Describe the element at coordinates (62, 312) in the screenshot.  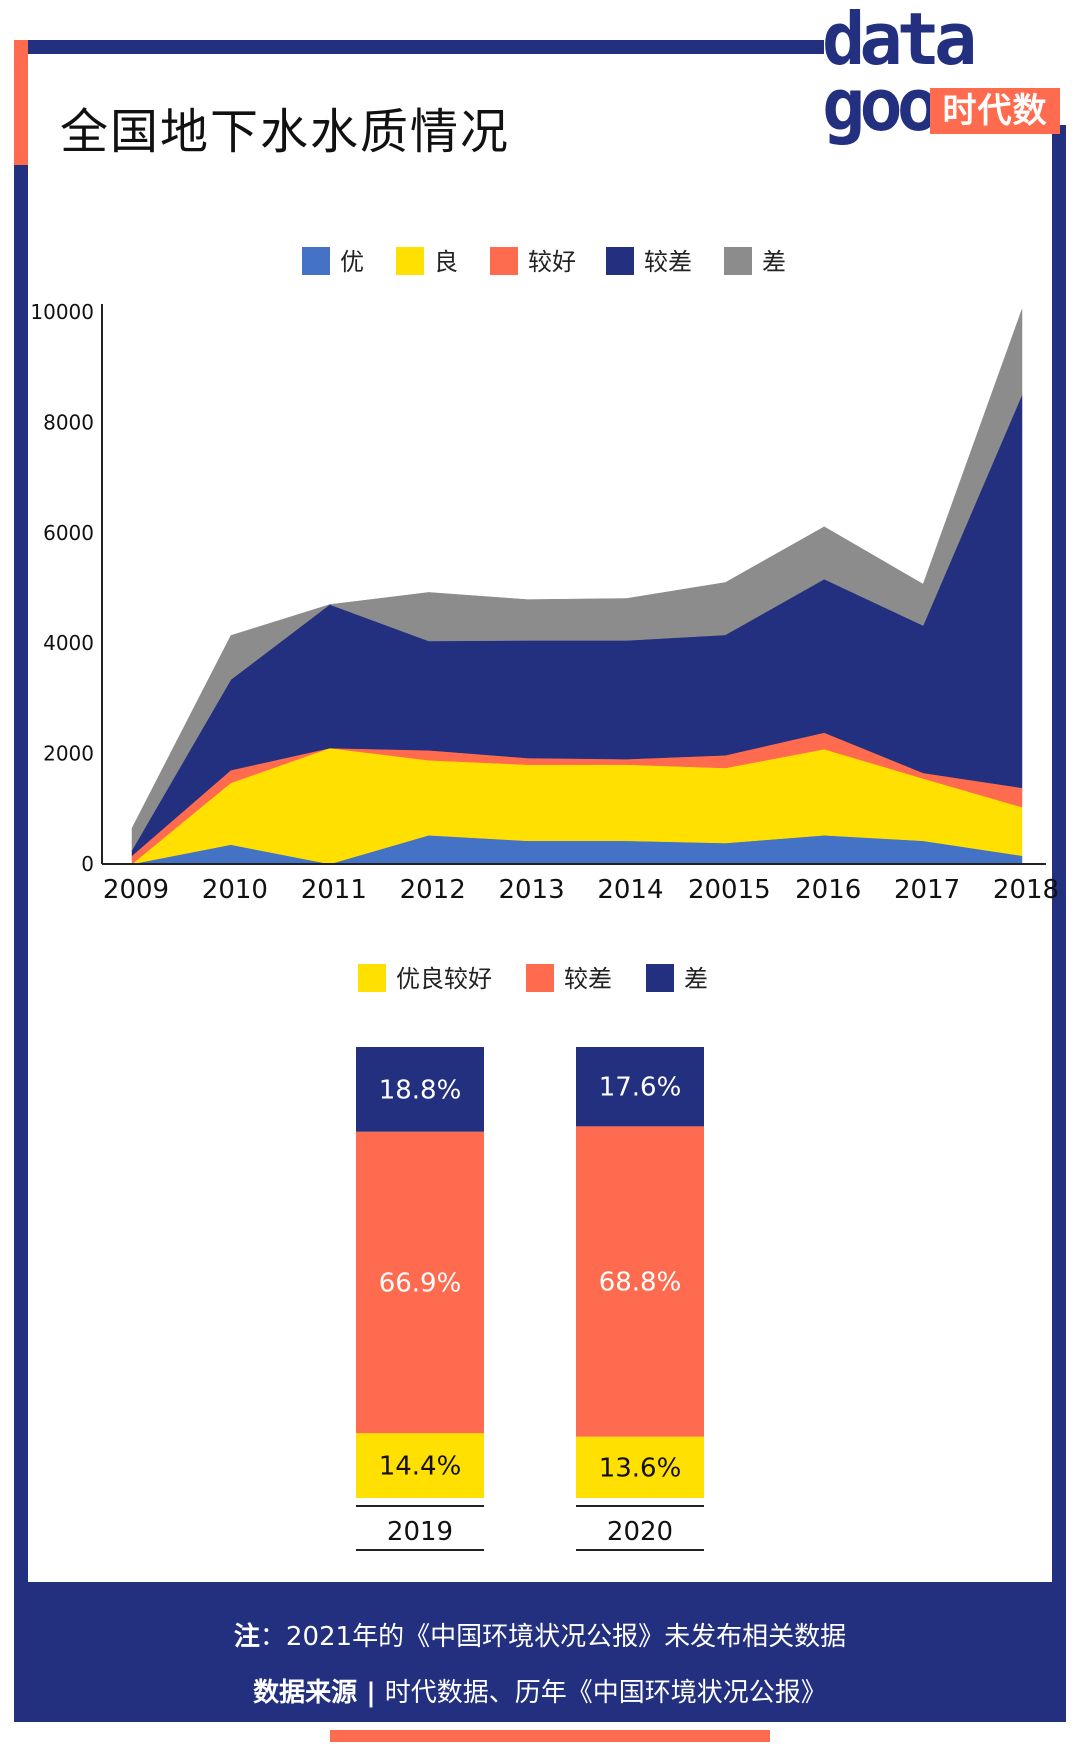
I see `y-tick-label: 10000` at that location.